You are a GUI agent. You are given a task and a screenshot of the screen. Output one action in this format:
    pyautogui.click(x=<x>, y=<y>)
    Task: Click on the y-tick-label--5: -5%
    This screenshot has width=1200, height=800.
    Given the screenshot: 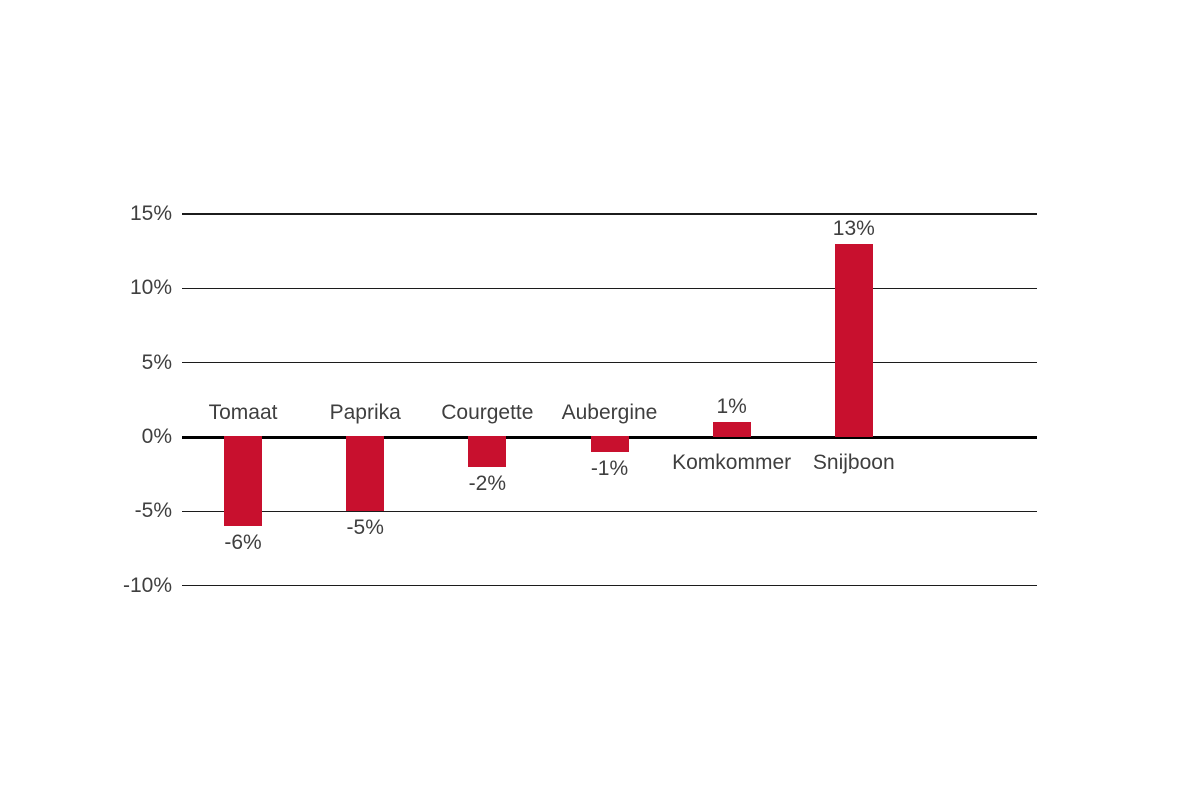 What is the action you would take?
    pyautogui.click(x=153, y=511)
    